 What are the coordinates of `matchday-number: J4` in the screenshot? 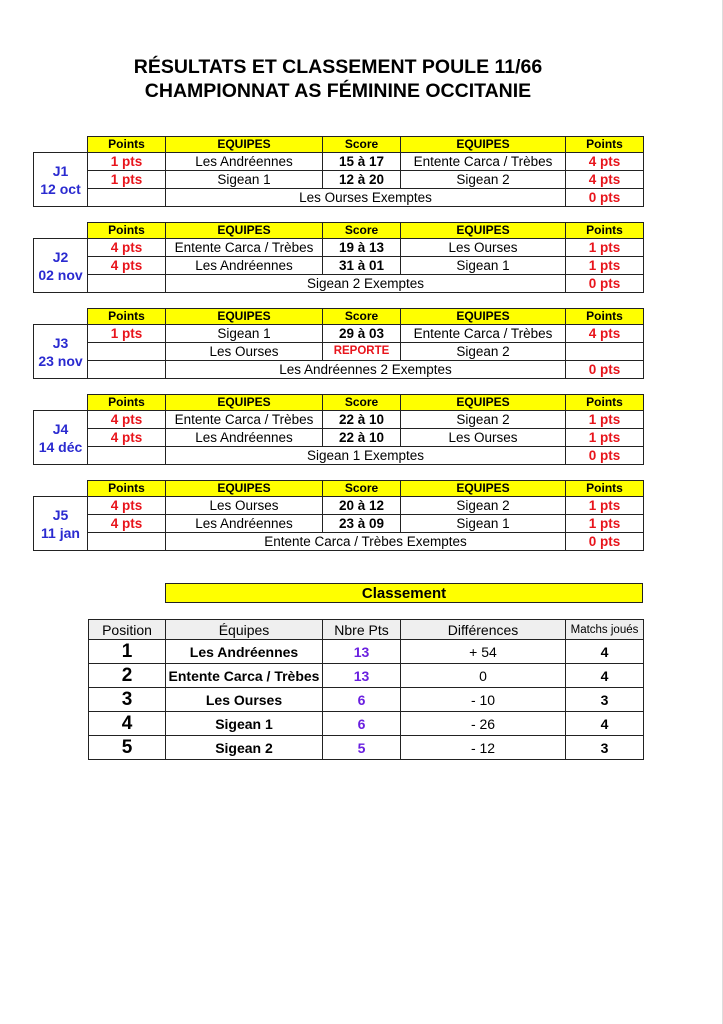 It's located at (60, 428).